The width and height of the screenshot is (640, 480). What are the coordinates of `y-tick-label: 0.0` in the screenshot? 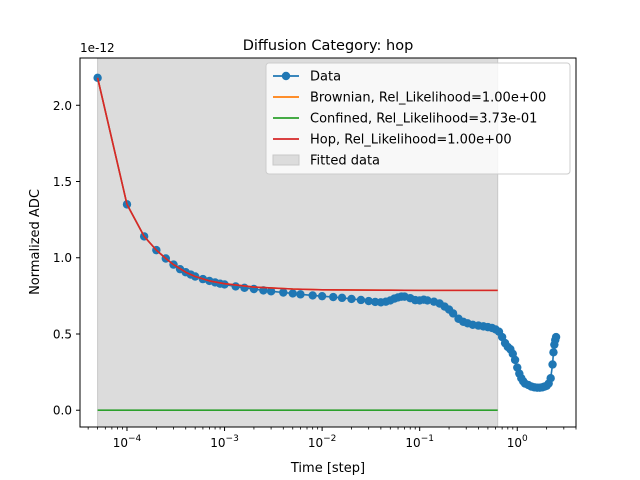 It's located at (62, 411).